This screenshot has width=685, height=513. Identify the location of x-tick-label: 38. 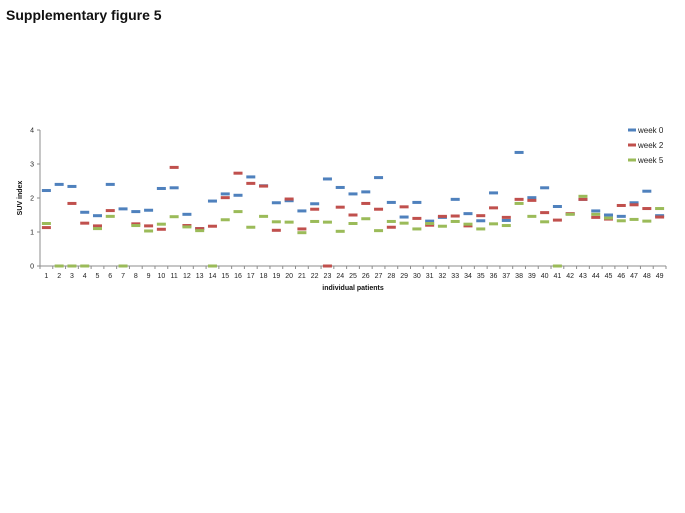
(519, 276).